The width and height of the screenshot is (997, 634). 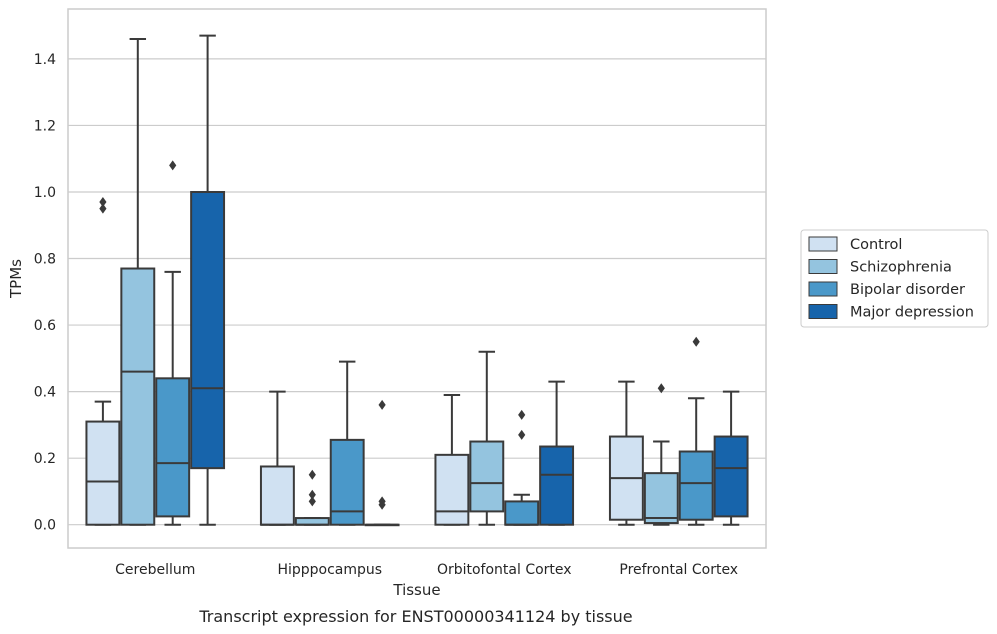 I want to click on y-tick-label: 0.6, so click(x=45, y=326).